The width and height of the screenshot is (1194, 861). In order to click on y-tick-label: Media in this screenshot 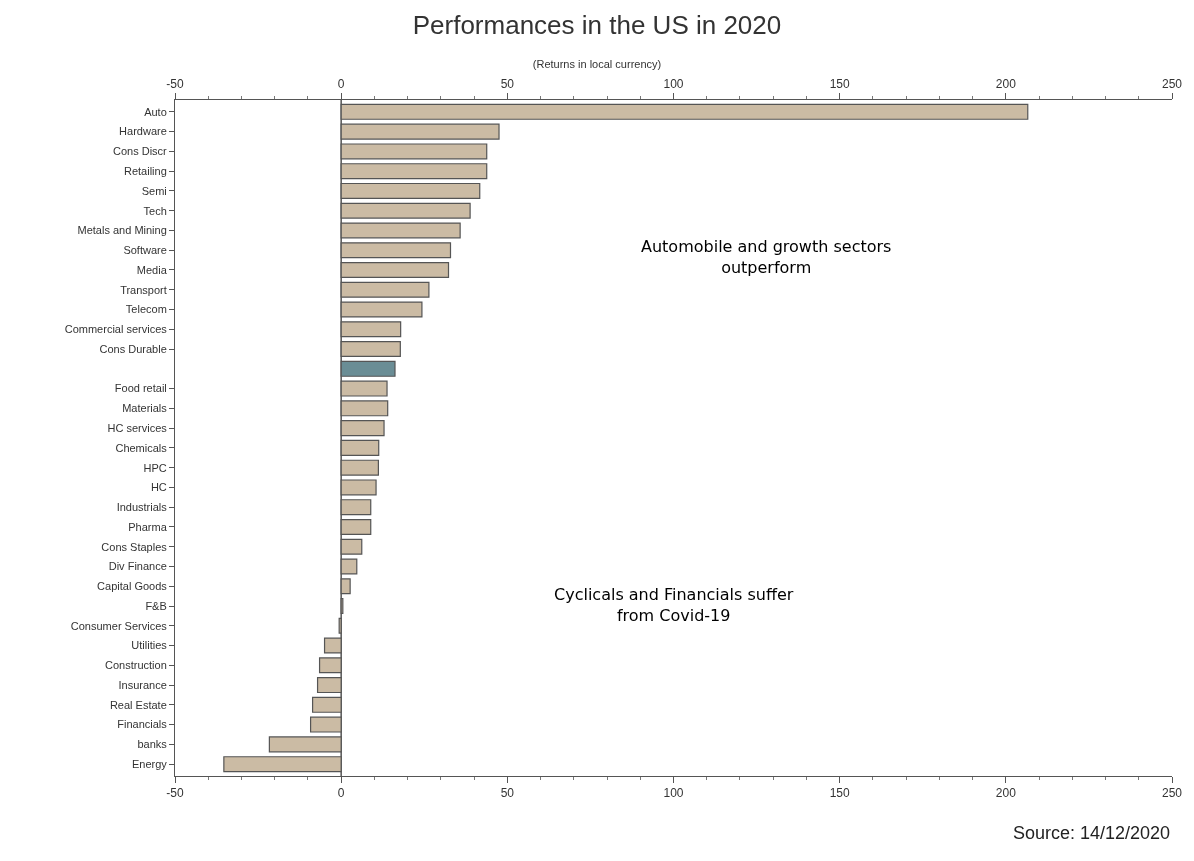, I will do `click(152, 269)`.